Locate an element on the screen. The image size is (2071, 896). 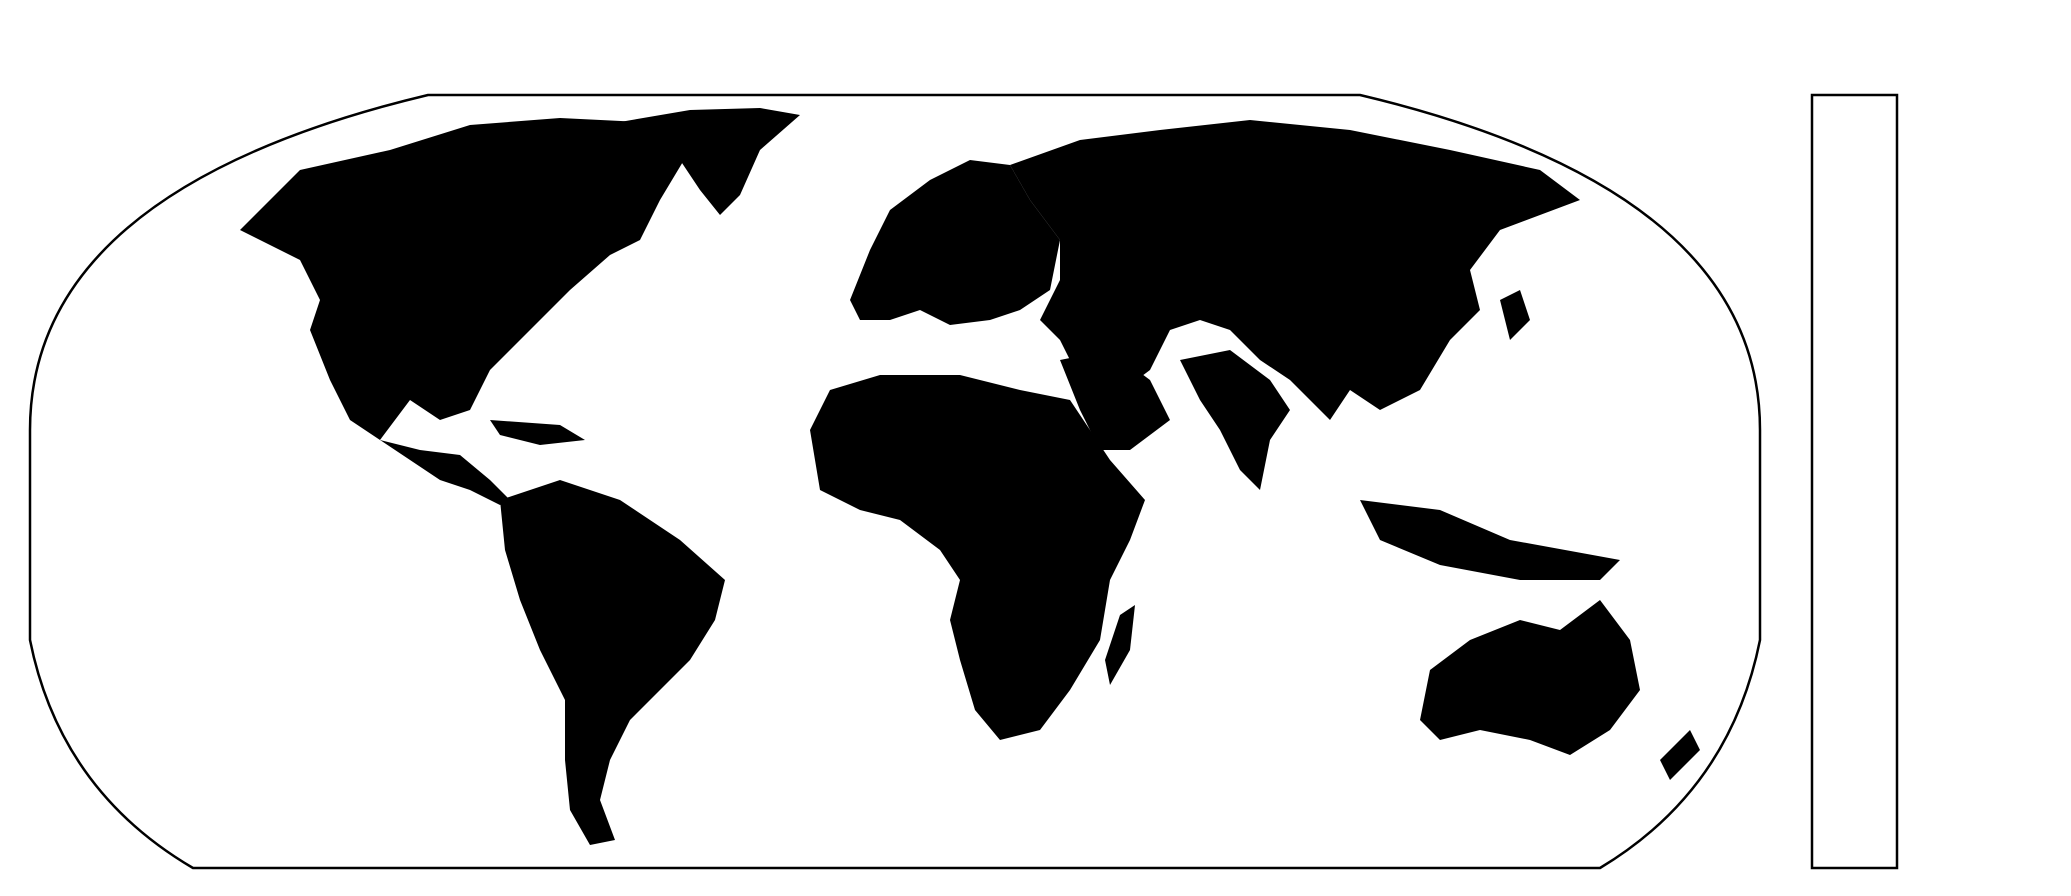
india is located at coordinates (1235, 420).